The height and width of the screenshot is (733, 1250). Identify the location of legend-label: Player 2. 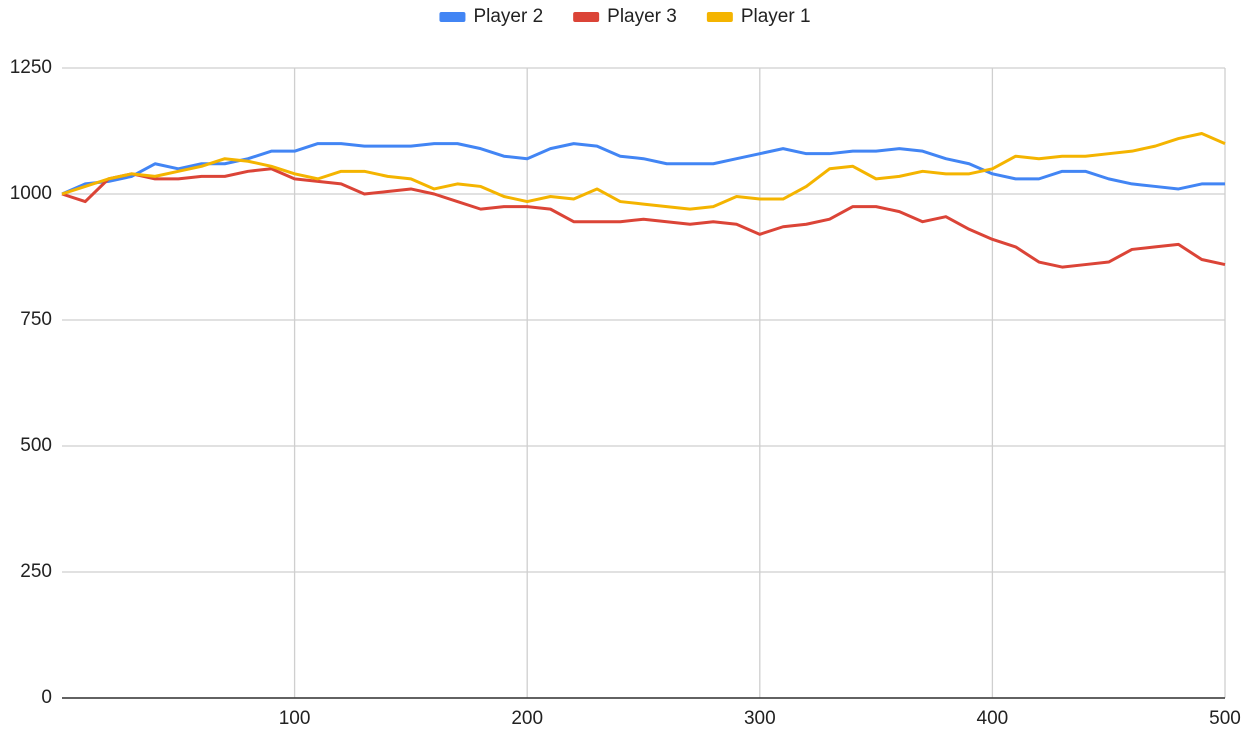
(508, 16).